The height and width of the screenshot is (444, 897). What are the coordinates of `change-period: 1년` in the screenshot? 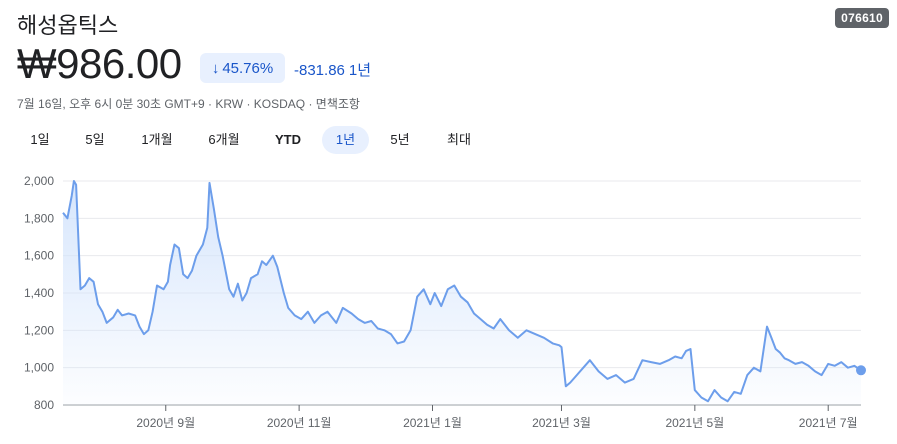 It's located at (360, 70).